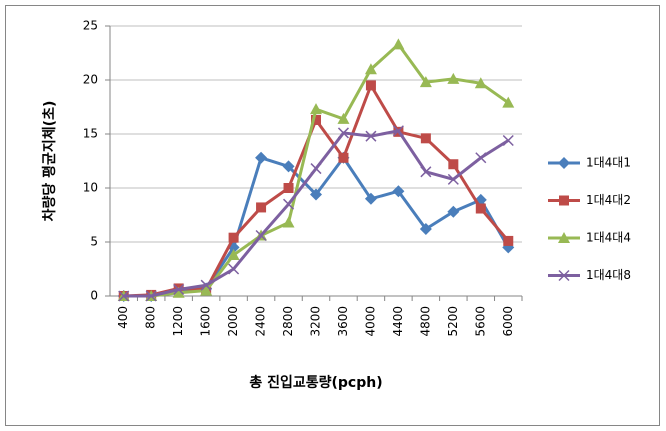  What do you see at coordinates (90, 26) in the screenshot?
I see `y-tick-label: 25` at bounding box center [90, 26].